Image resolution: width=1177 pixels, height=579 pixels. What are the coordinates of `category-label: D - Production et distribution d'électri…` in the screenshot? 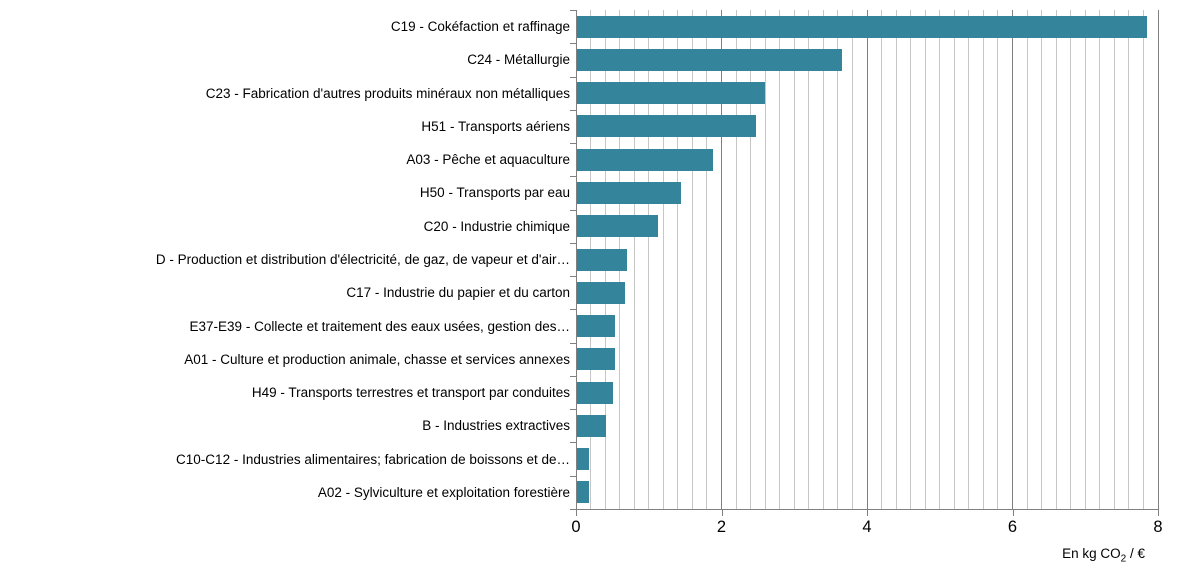 It's located at (362, 259).